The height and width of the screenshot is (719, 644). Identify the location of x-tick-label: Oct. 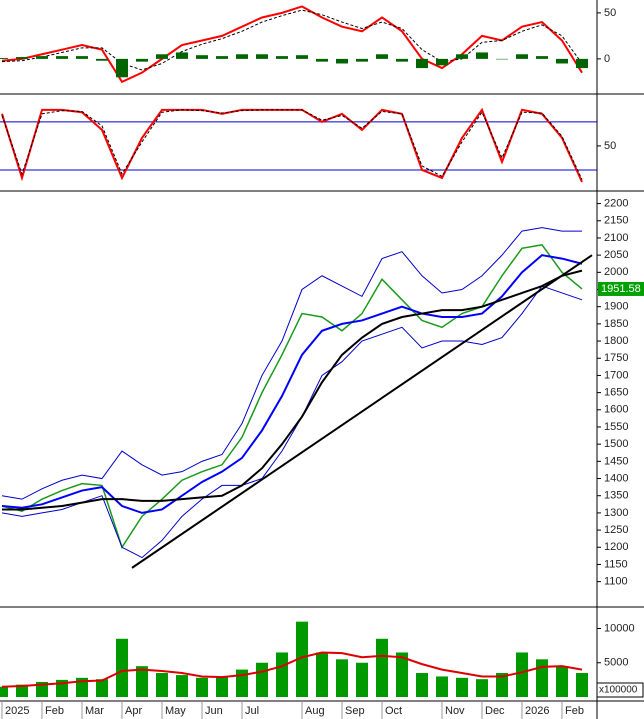
(393, 711).